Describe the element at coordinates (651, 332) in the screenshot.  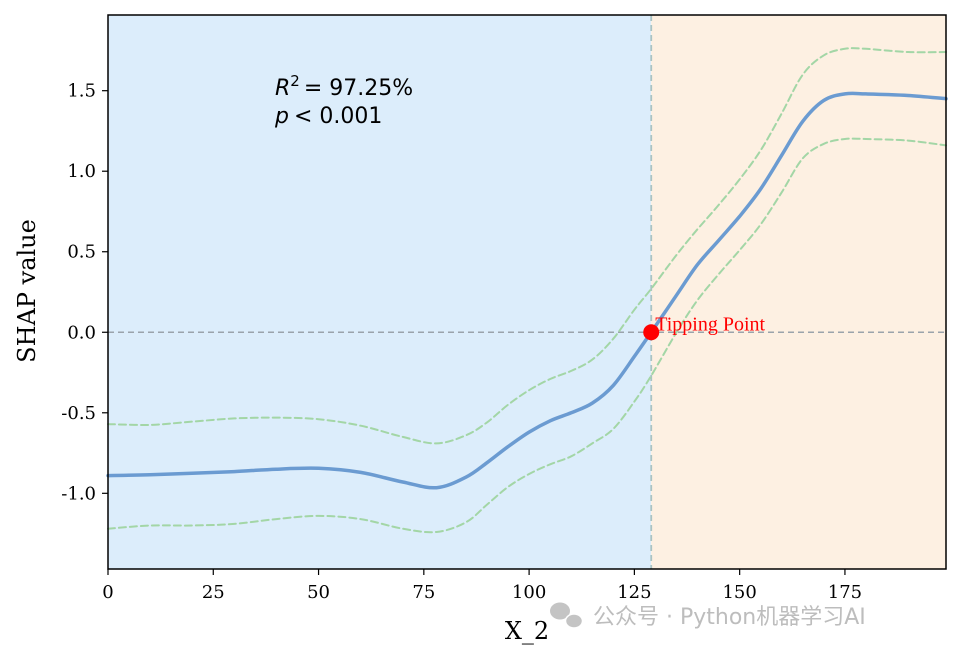
I see `tipping-point-marker` at that location.